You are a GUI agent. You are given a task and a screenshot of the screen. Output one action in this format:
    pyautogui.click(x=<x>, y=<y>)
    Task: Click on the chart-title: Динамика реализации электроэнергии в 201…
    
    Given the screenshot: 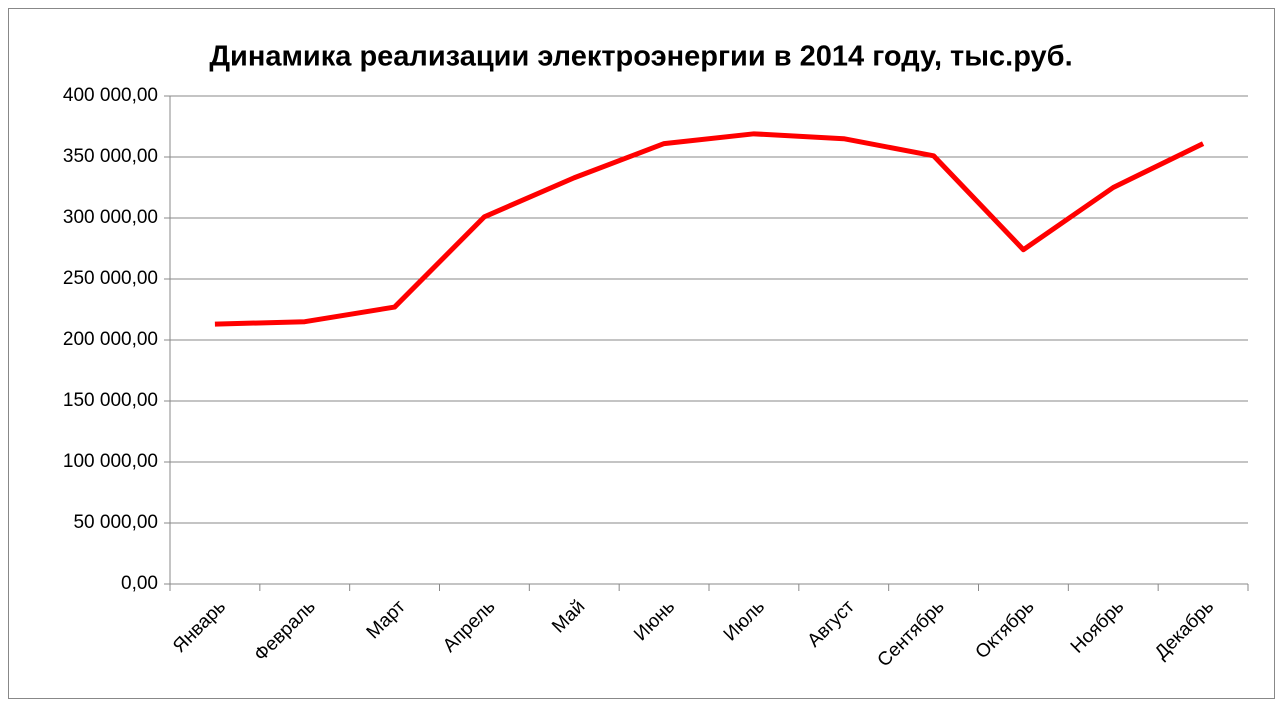 What is the action you would take?
    pyautogui.click(x=640, y=57)
    